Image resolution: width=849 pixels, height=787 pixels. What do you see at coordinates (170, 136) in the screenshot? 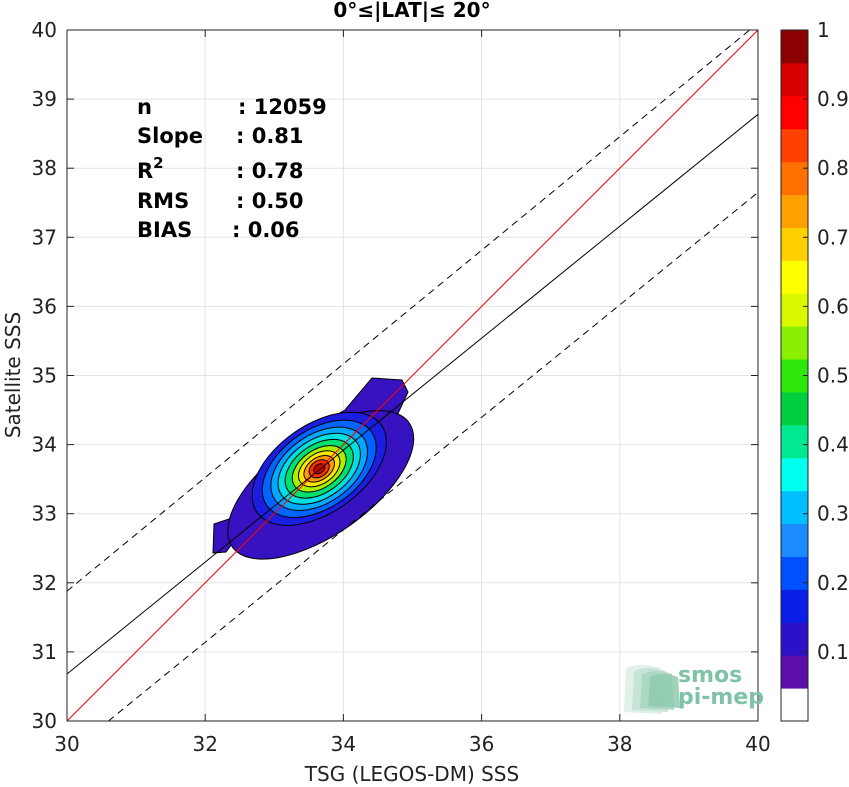
I see `stat-label: Slope` at bounding box center [170, 136].